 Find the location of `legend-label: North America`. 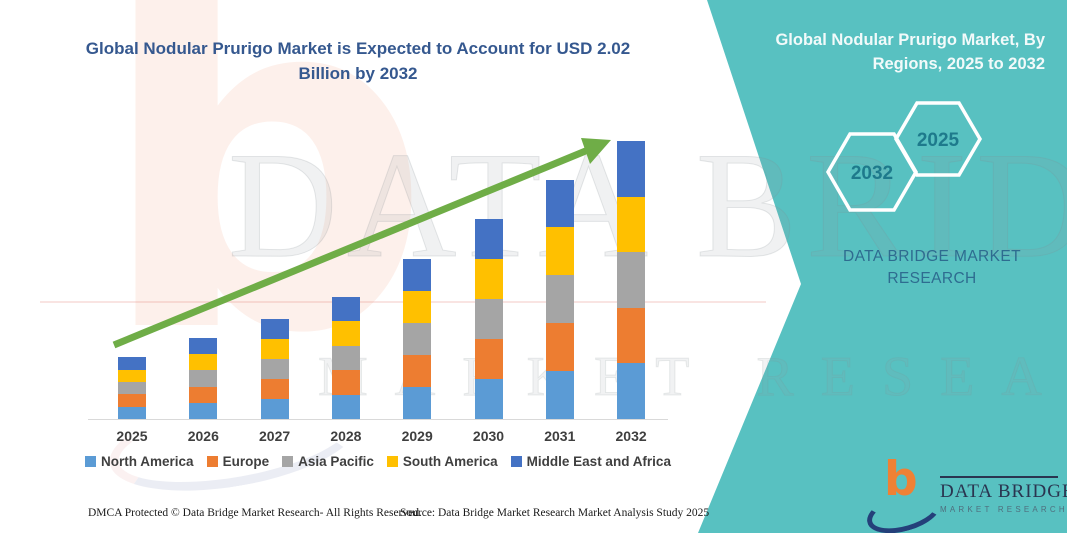

legend-label: North America is located at coordinates (147, 461).